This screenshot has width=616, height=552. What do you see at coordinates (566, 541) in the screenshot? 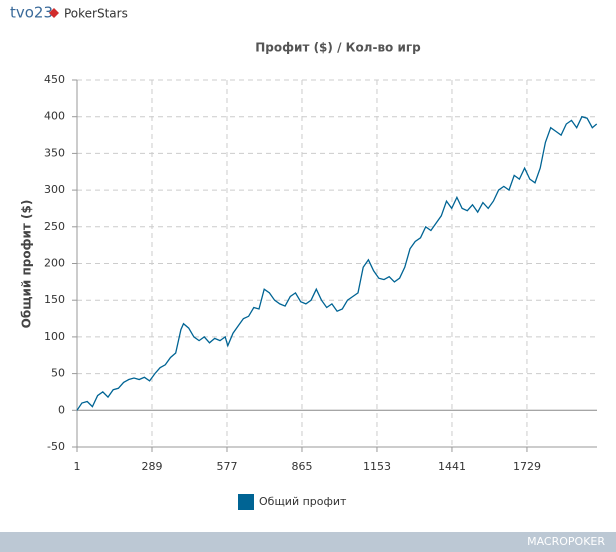
I see `footer-brand: MACROPOKER` at bounding box center [566, 541].